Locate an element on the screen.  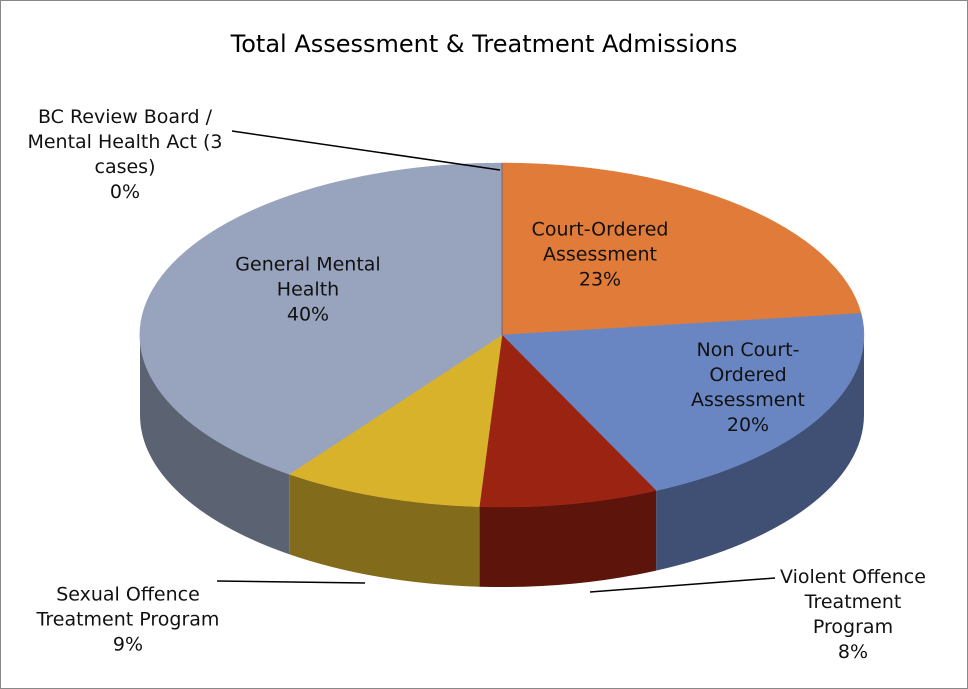
category-label: Court-Ordered Assessment is located at coordinates (600, 242).